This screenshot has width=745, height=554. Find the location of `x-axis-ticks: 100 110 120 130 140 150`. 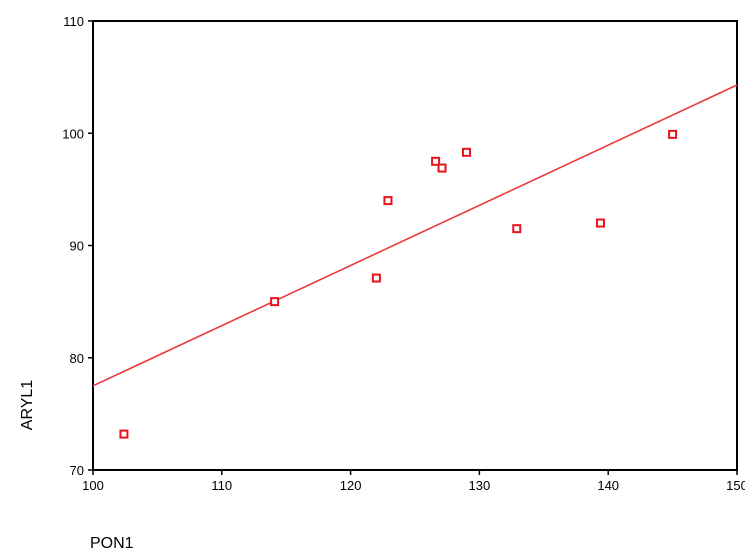

x-axis-ticks: 100 110 120 130 140 150 is located at coordinates (413, 481).